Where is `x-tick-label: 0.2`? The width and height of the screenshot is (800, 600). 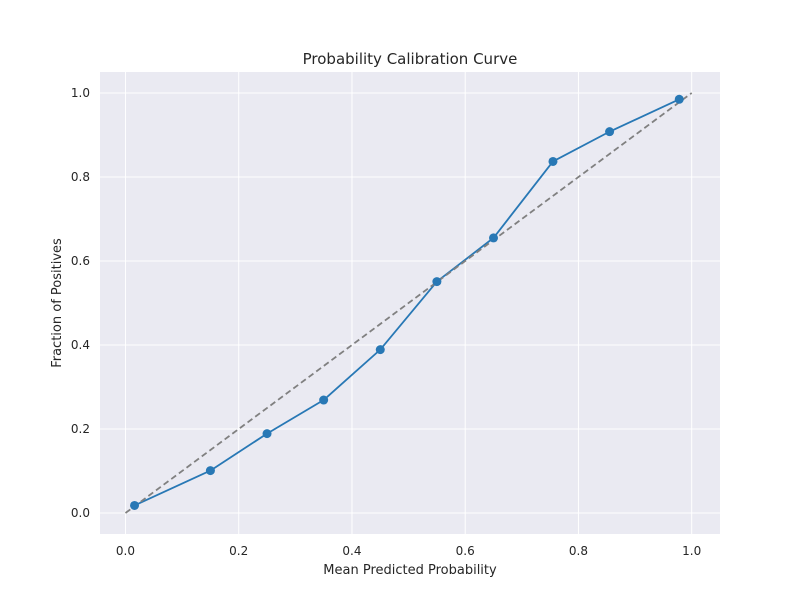
x-tick-label: 0.2 is located at coordinates (238, 551).